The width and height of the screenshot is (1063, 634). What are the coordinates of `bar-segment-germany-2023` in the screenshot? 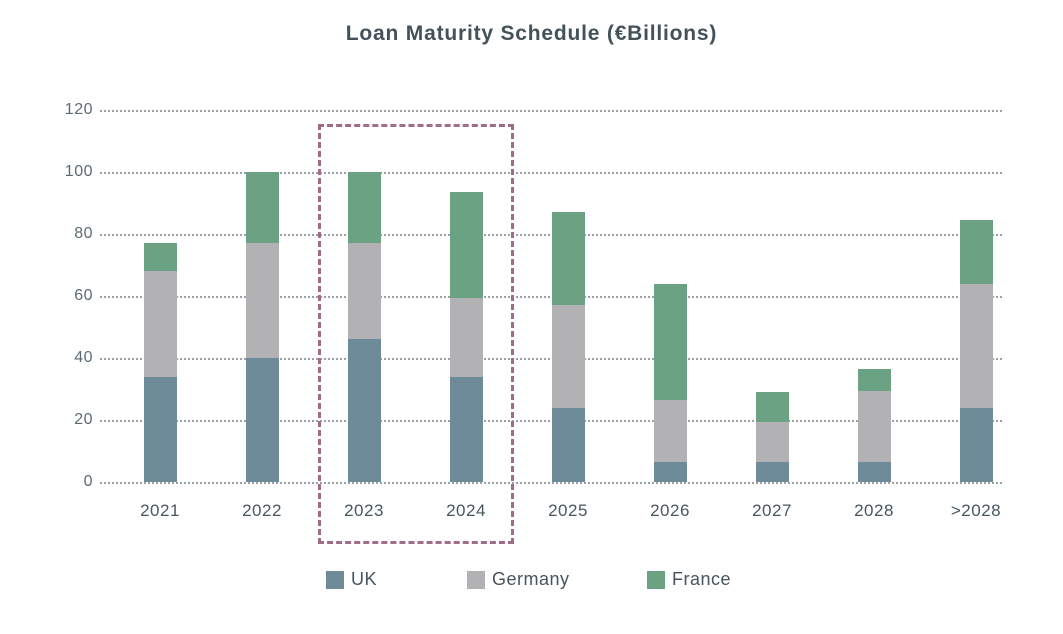 It's located at (364, 291).